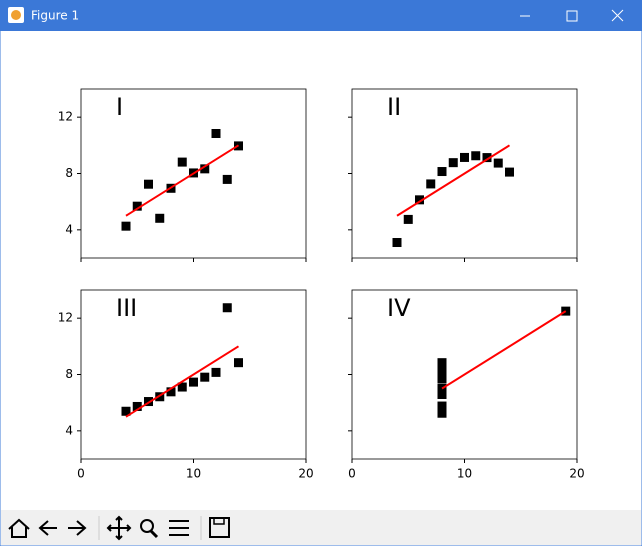  What do you see at coordinates (394, 107) in the screenshot?
I see `panel-label: II` at bounding box center [394, 107].